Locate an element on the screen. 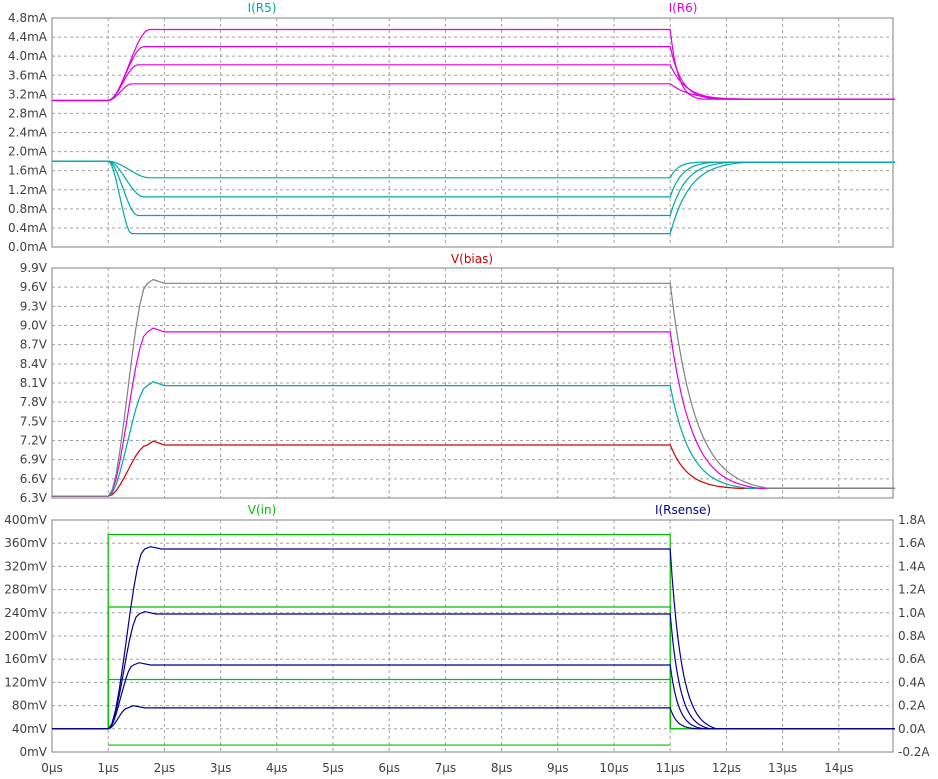  y-tick-label: 4.0mA is located at coordinates (28, 56).